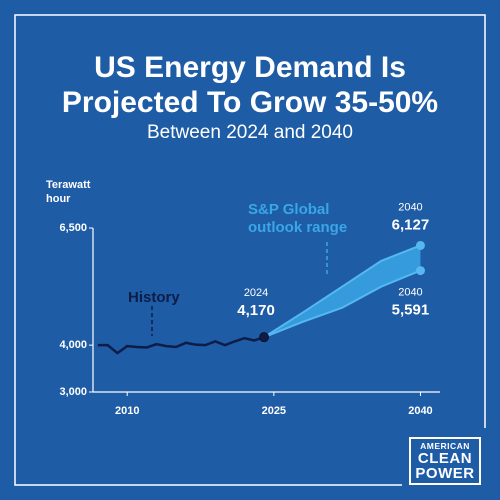  What do you see at coordinates (73, 392) in the screenshot?
I see `y-tick-label: 3,000` at bounding box center [73, 392].